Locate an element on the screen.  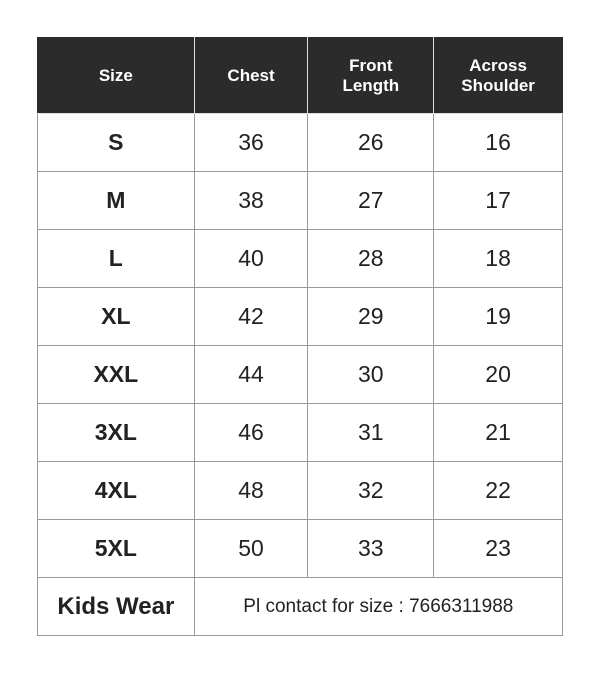
measure-cell: 50 is located at coordinates (251, 548).